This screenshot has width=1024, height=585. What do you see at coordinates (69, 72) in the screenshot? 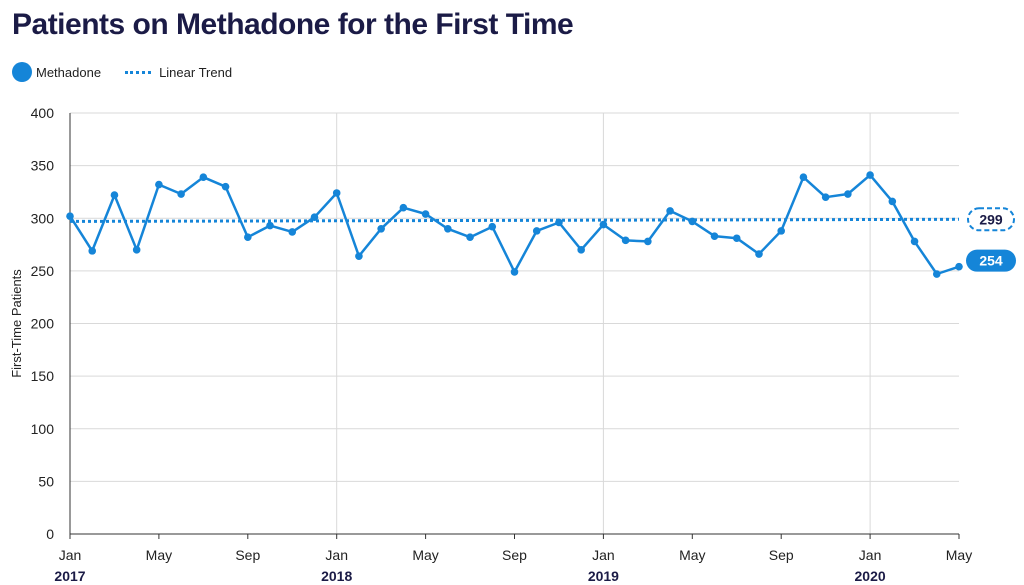
I see `legend-series-label: Methadone` at bounding box center [69, 72].